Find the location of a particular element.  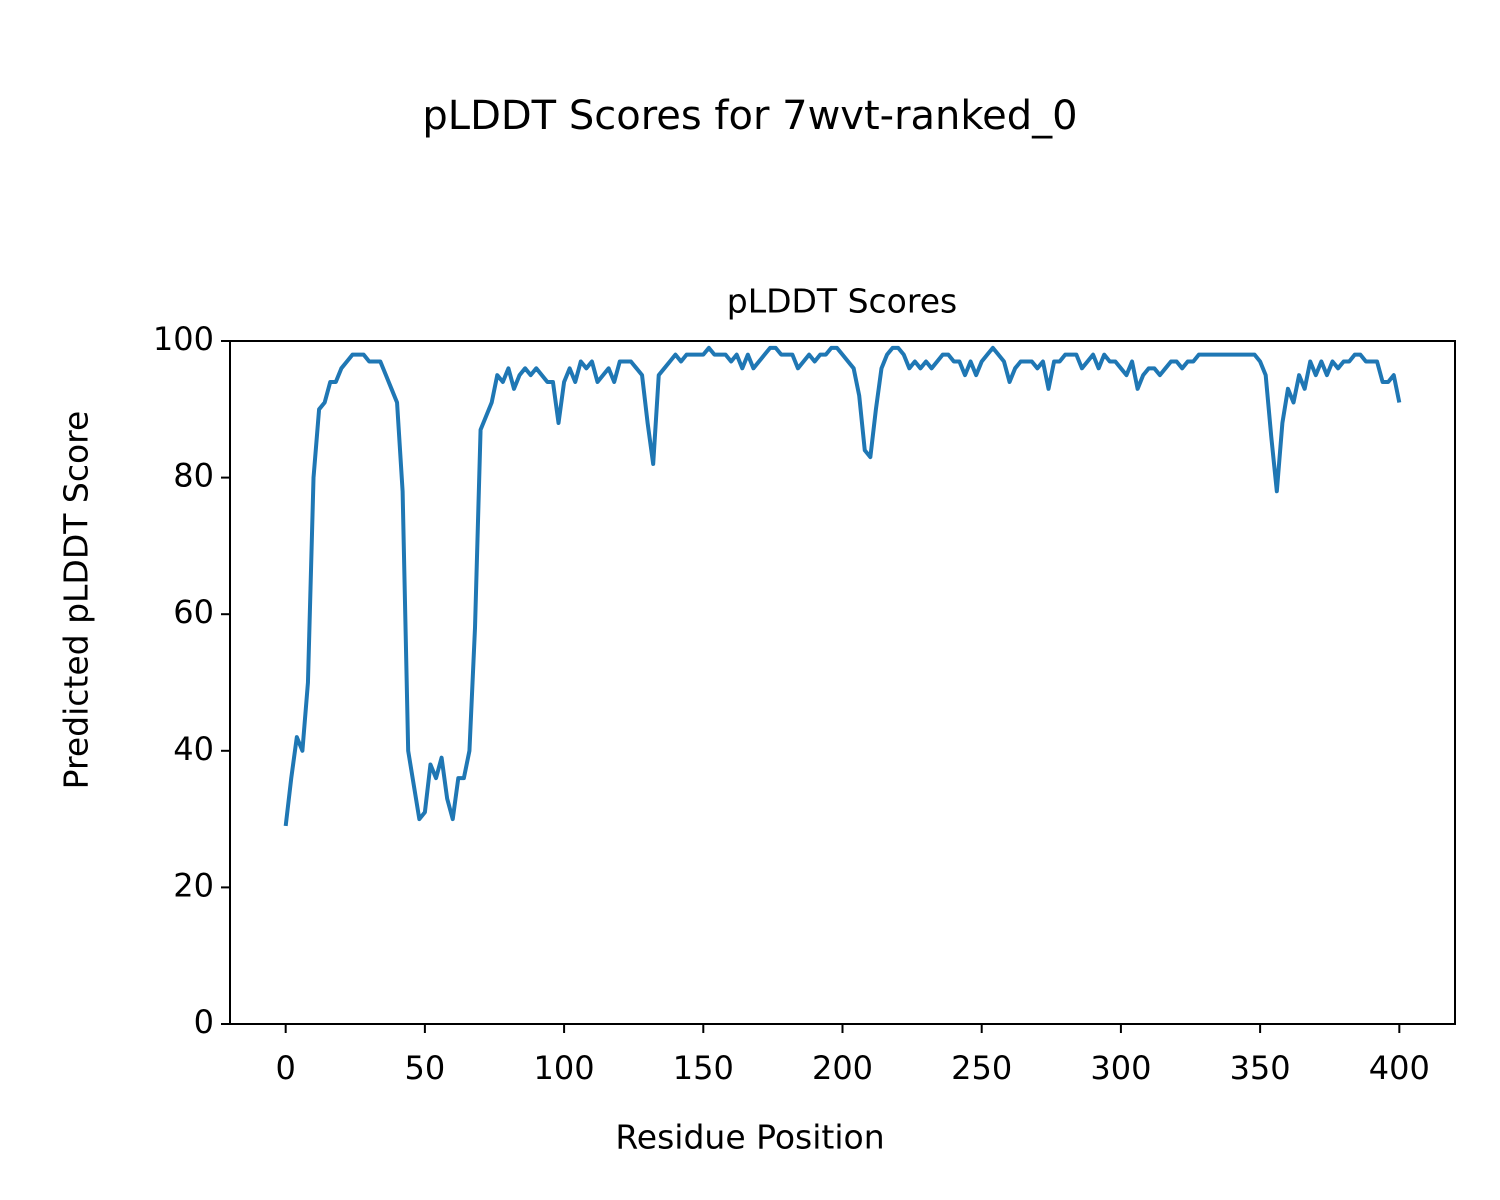

y-tick-label: 0 is located at coordinates (204, 1022).